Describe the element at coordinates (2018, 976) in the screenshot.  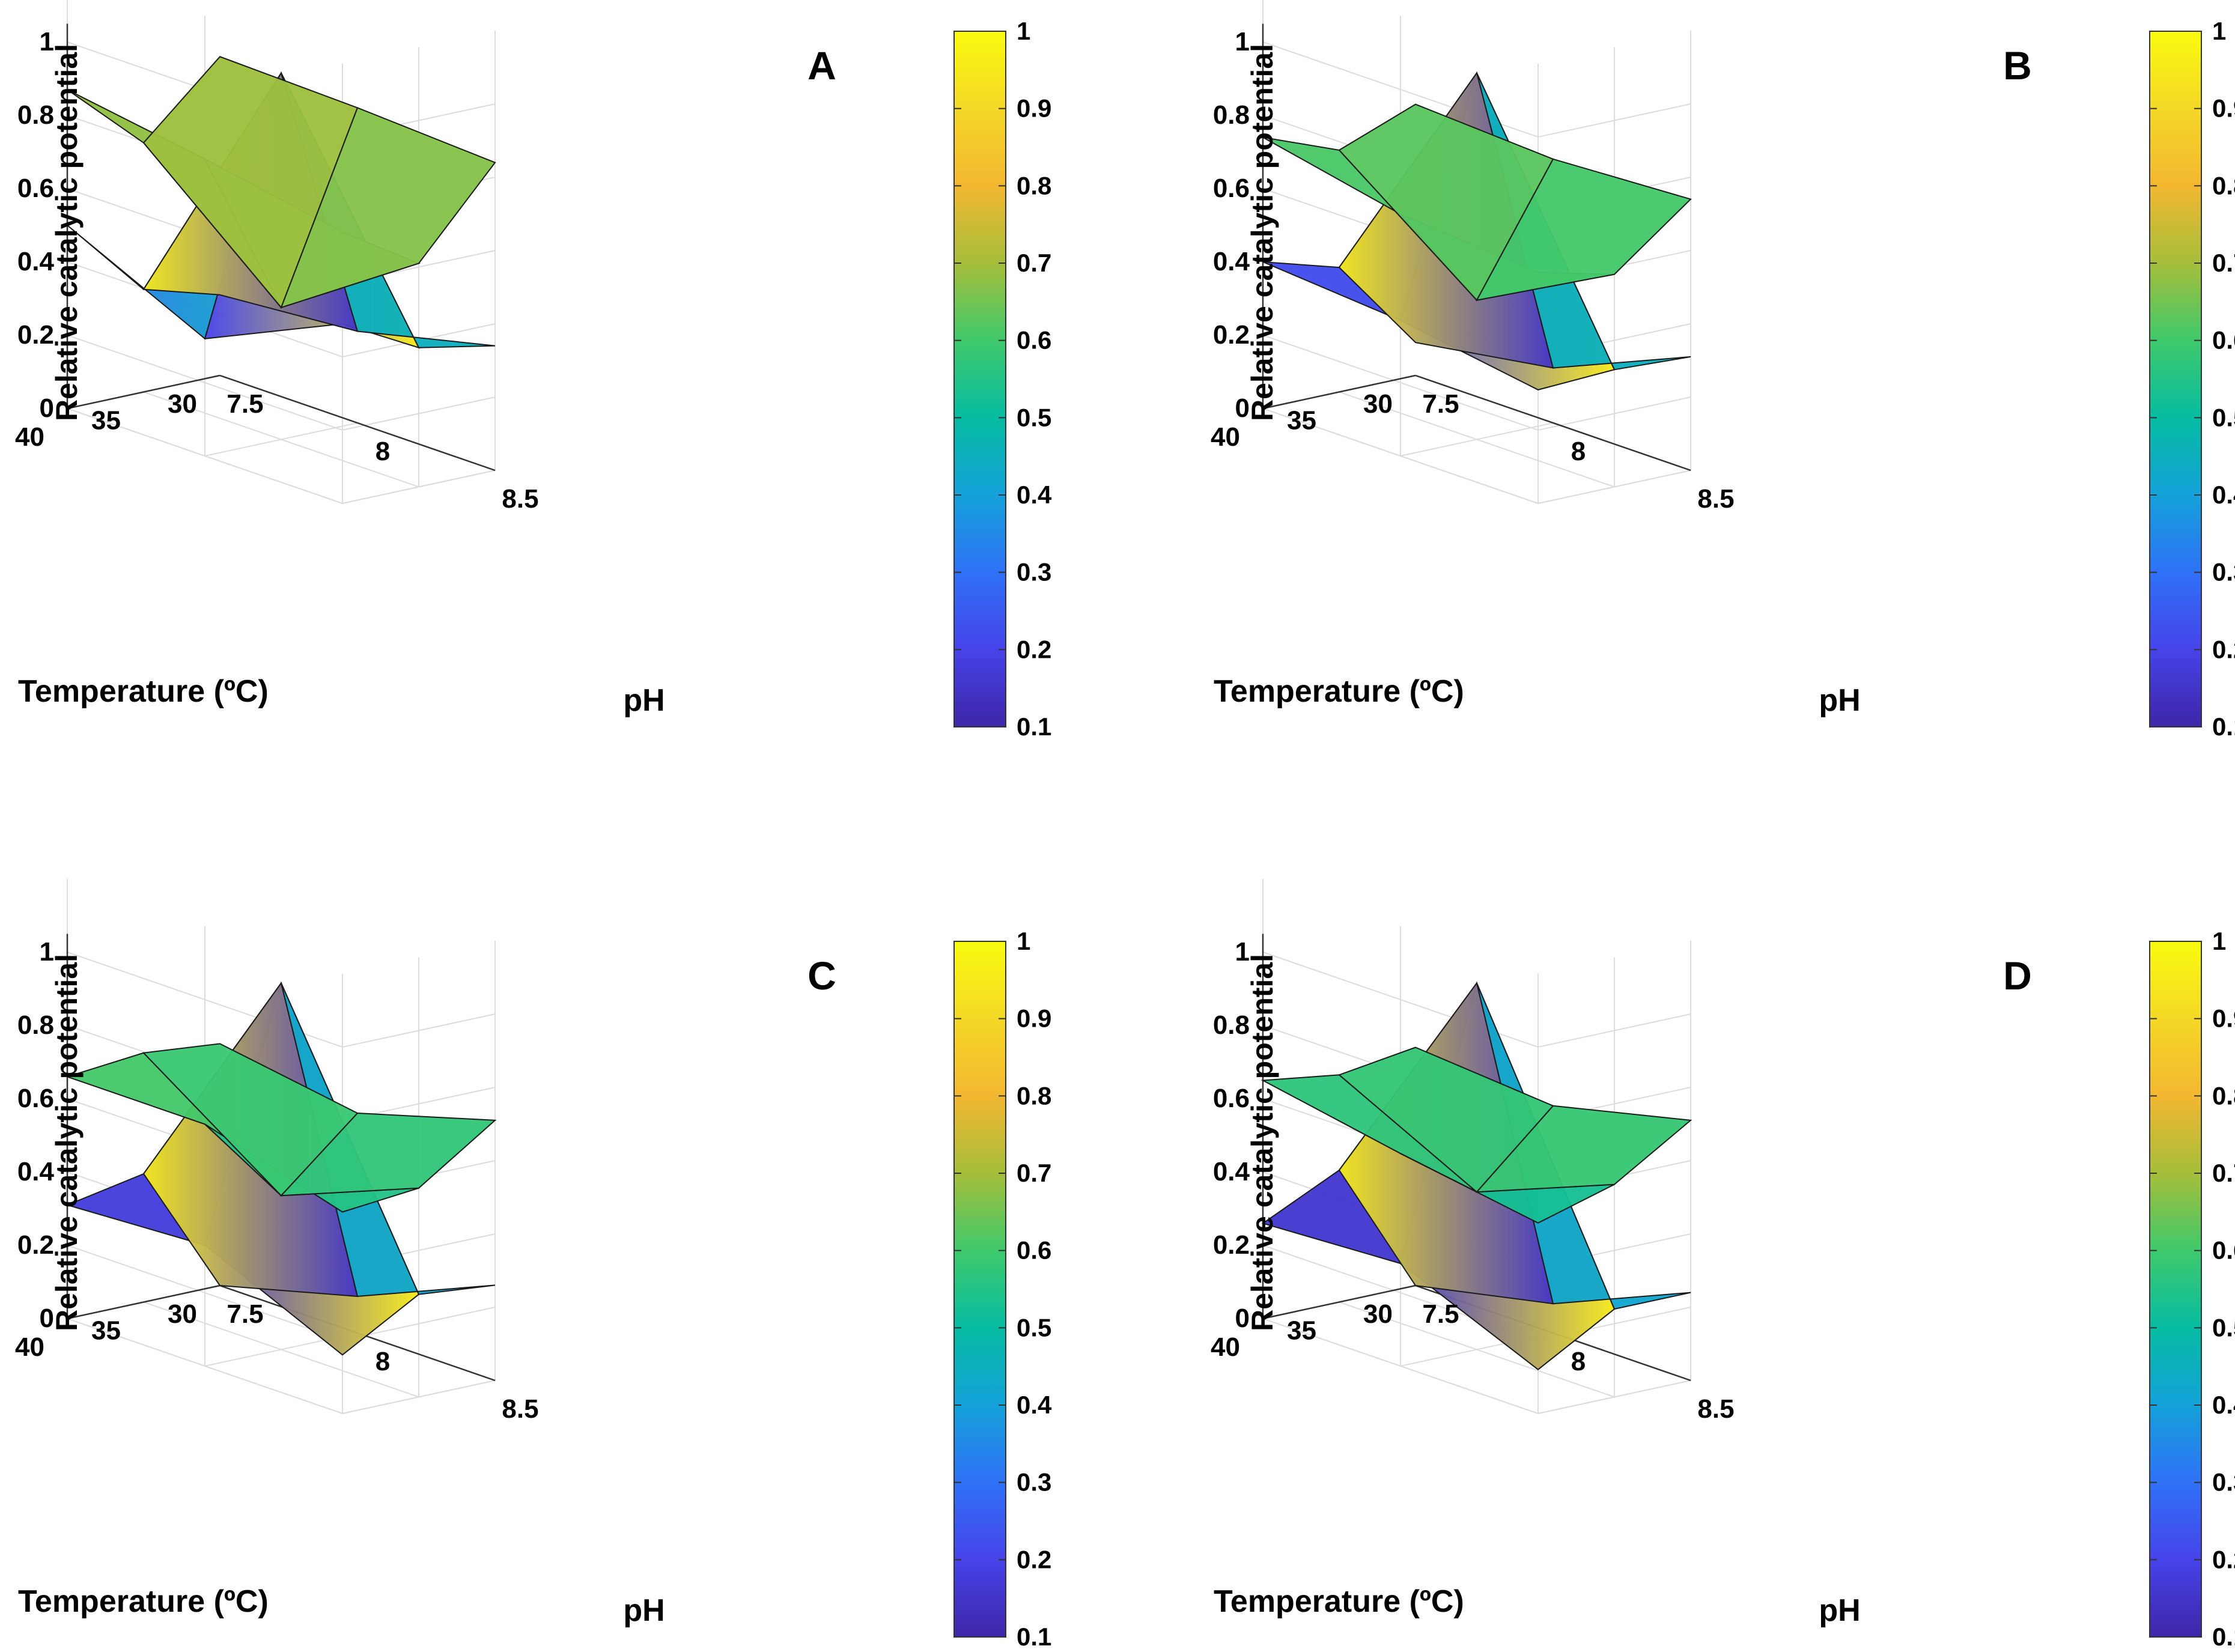
I see `panel-label: D` at that location.